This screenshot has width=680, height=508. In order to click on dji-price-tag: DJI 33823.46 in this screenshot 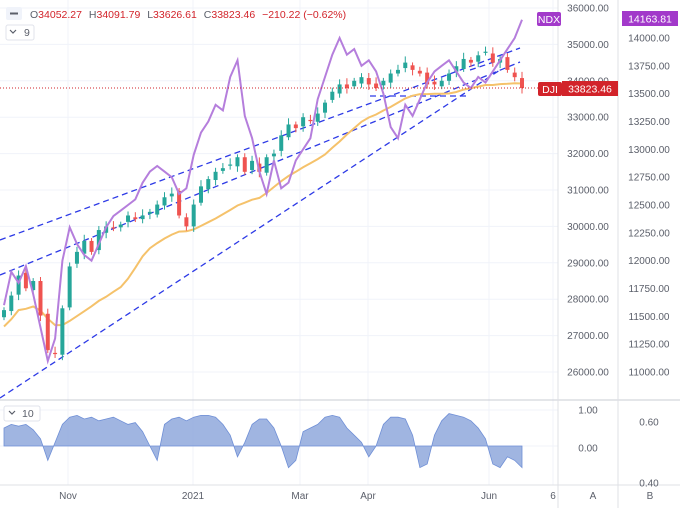, I will do `click(578, 88)`.